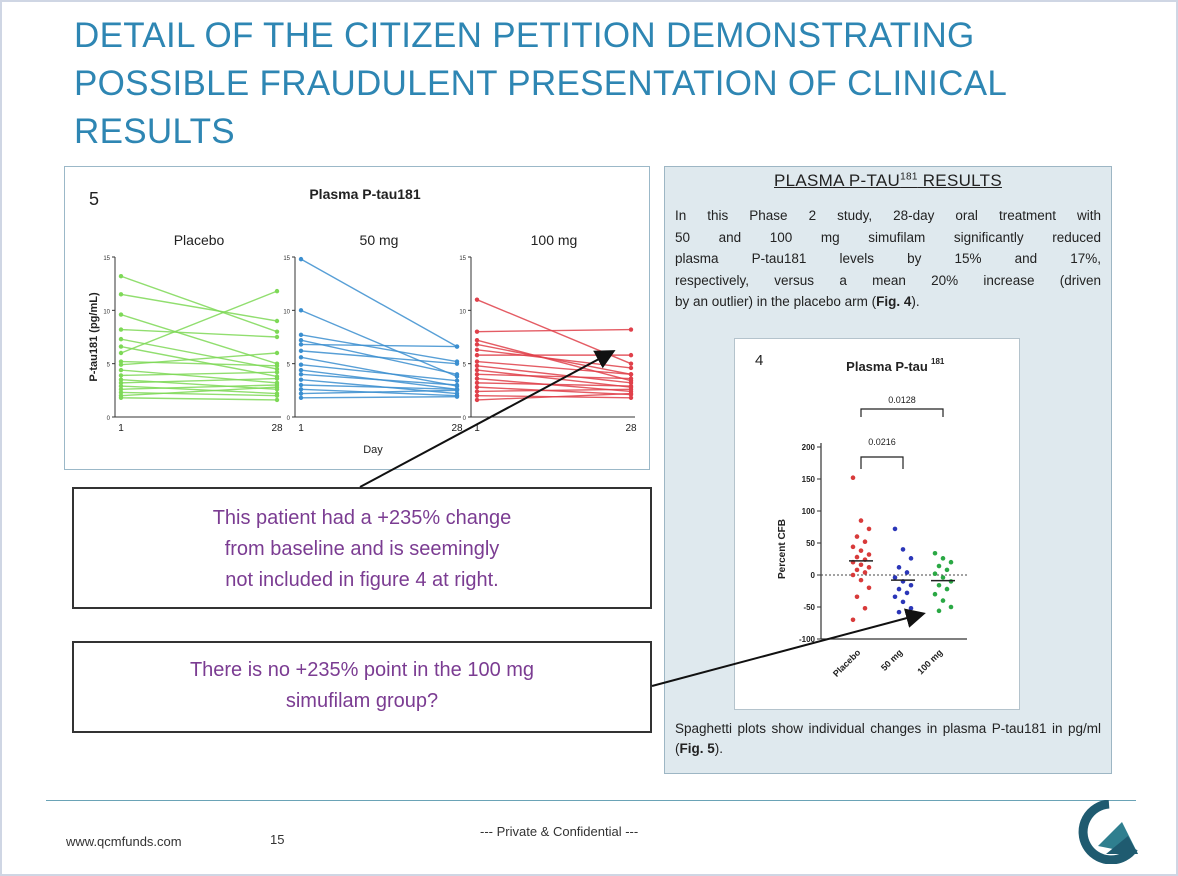 Image resolution: width=1178 pixels, height=876 pixels. I want to click on p-value-inner: 0.0216, so click(882, 442).